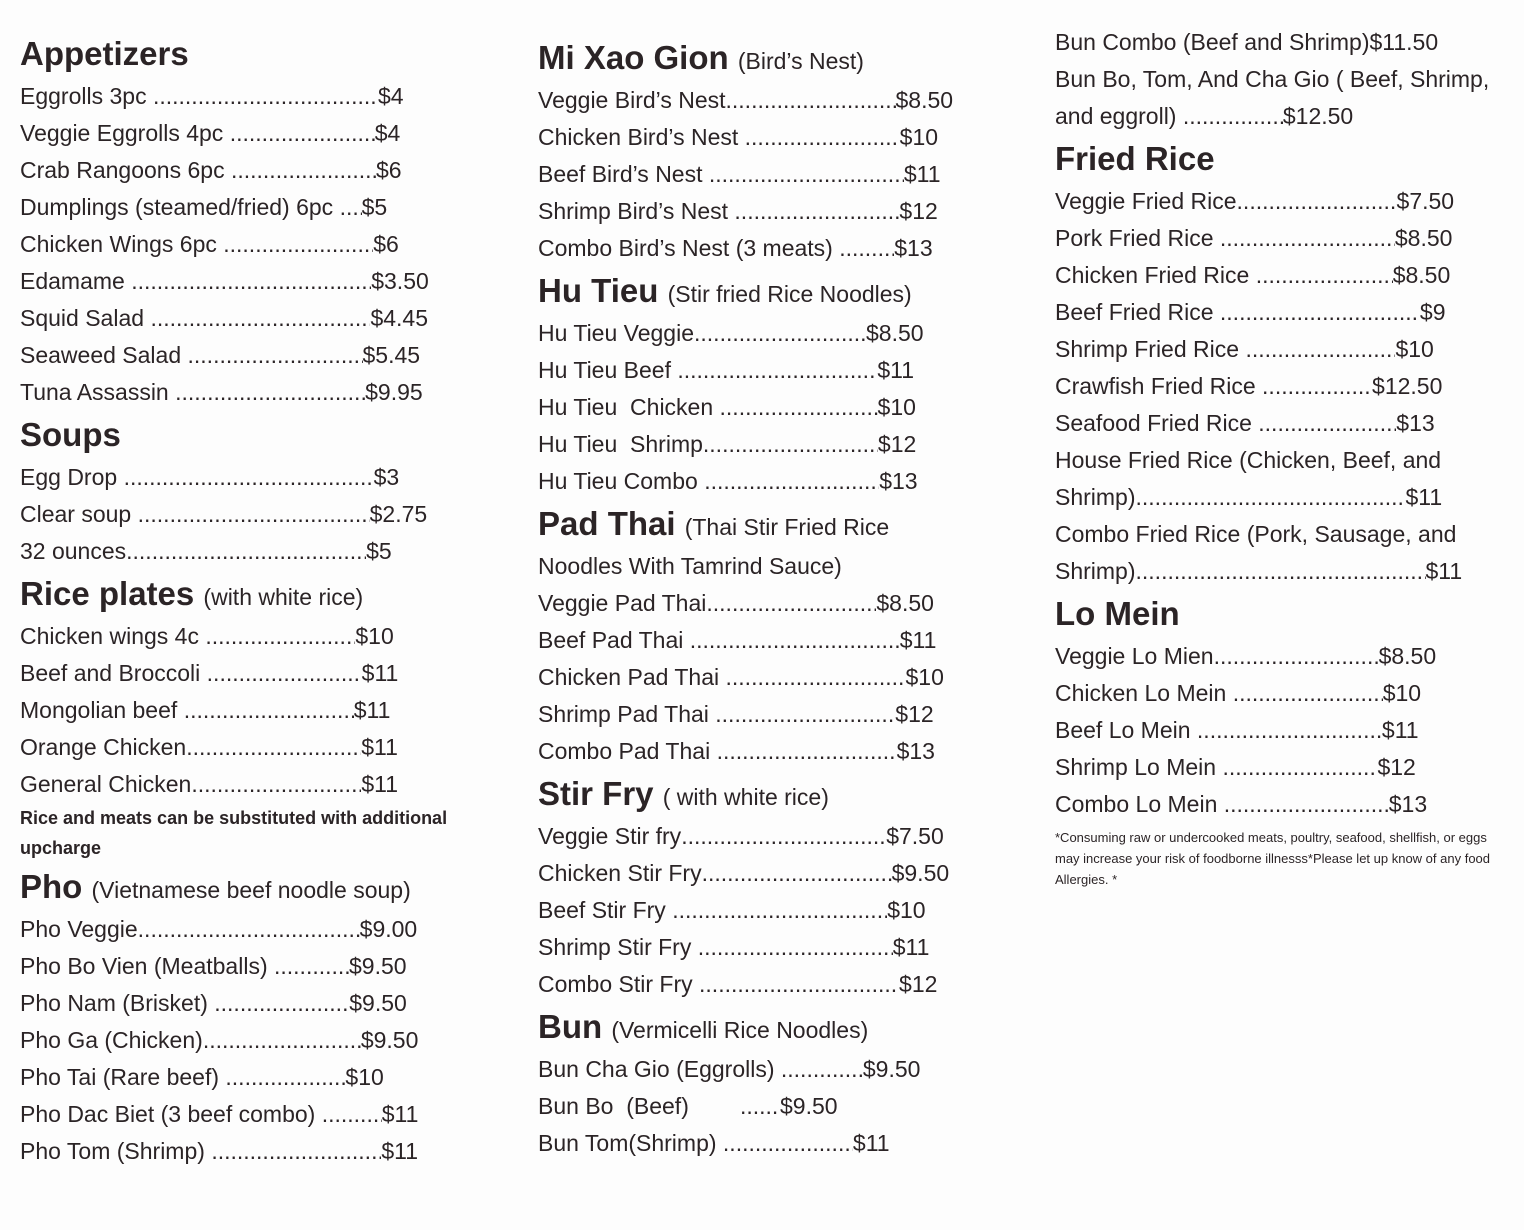 The height and width of the screenshot is (1230, 1524). I want to click on menu-item: Pho Veggie $9.00, so click(255, 929).